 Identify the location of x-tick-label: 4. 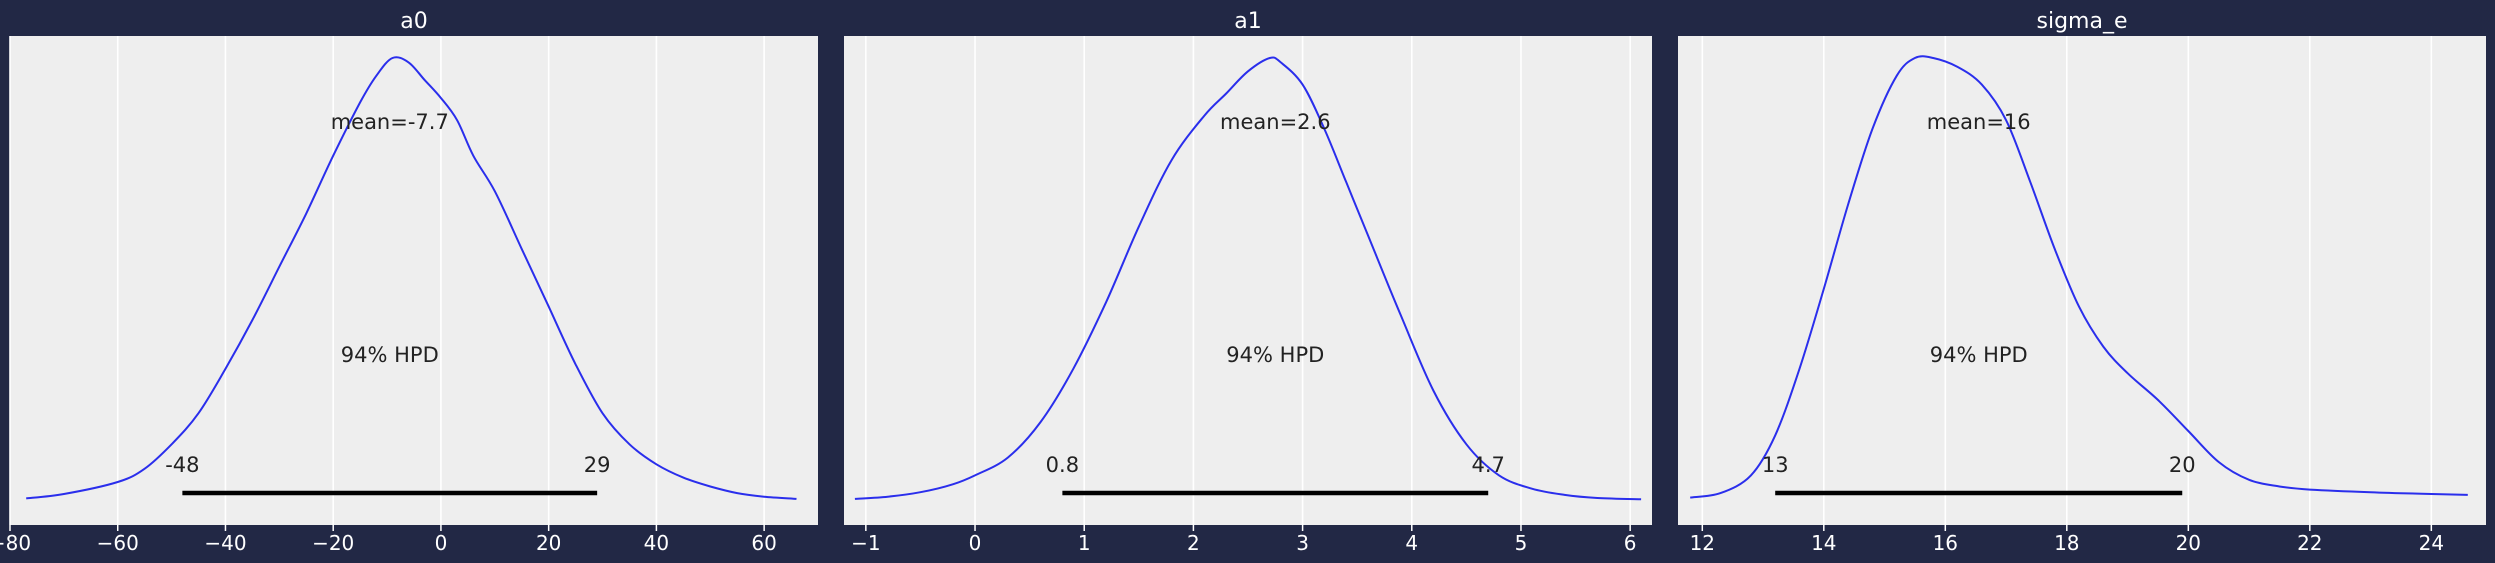
(1411, 543).